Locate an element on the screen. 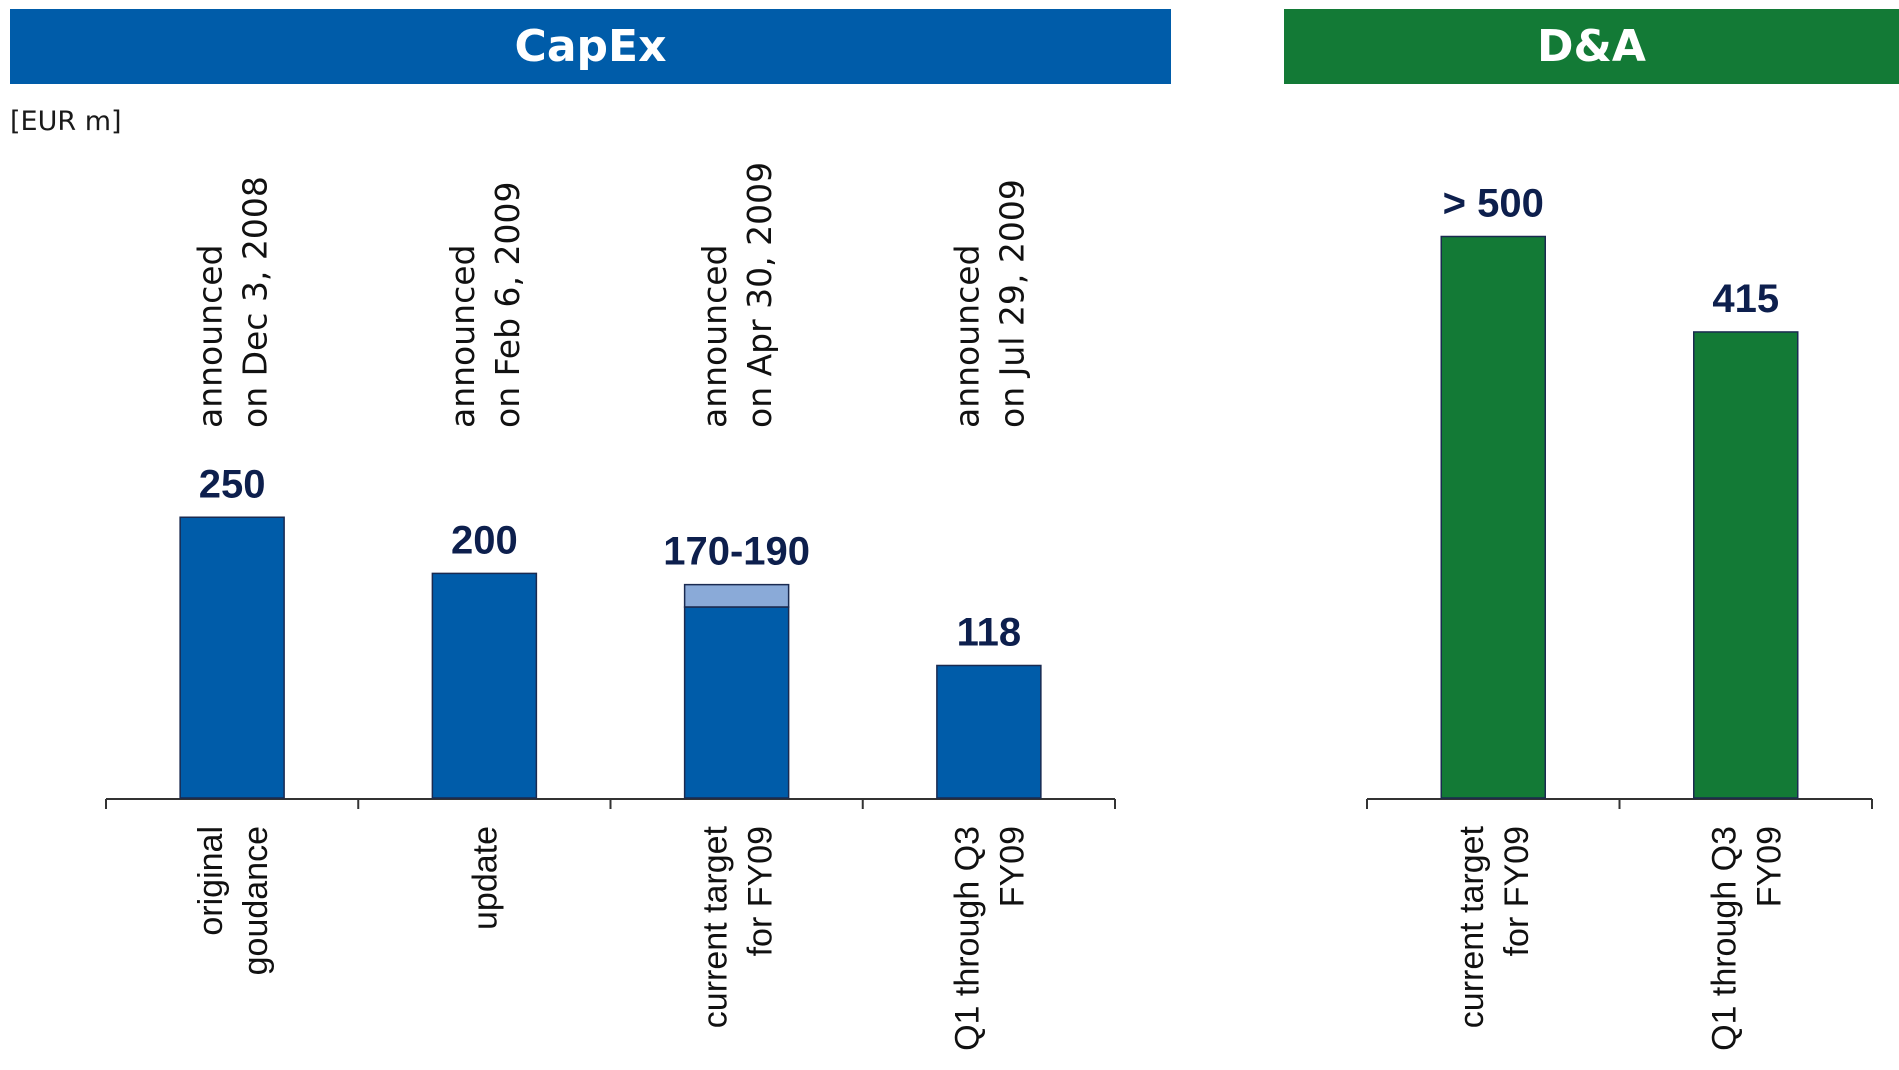 This screenshot has height=1070, width=1899. capex-category-label: current target for FY09 is located at coordinates (737, 926).